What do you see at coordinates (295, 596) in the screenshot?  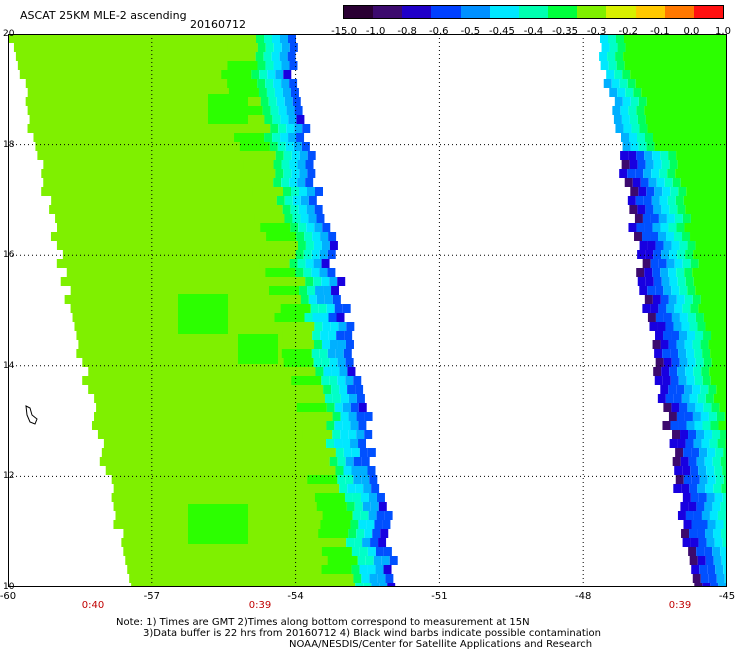 I see `lon-label: -54` at bounding box center [295, 596].